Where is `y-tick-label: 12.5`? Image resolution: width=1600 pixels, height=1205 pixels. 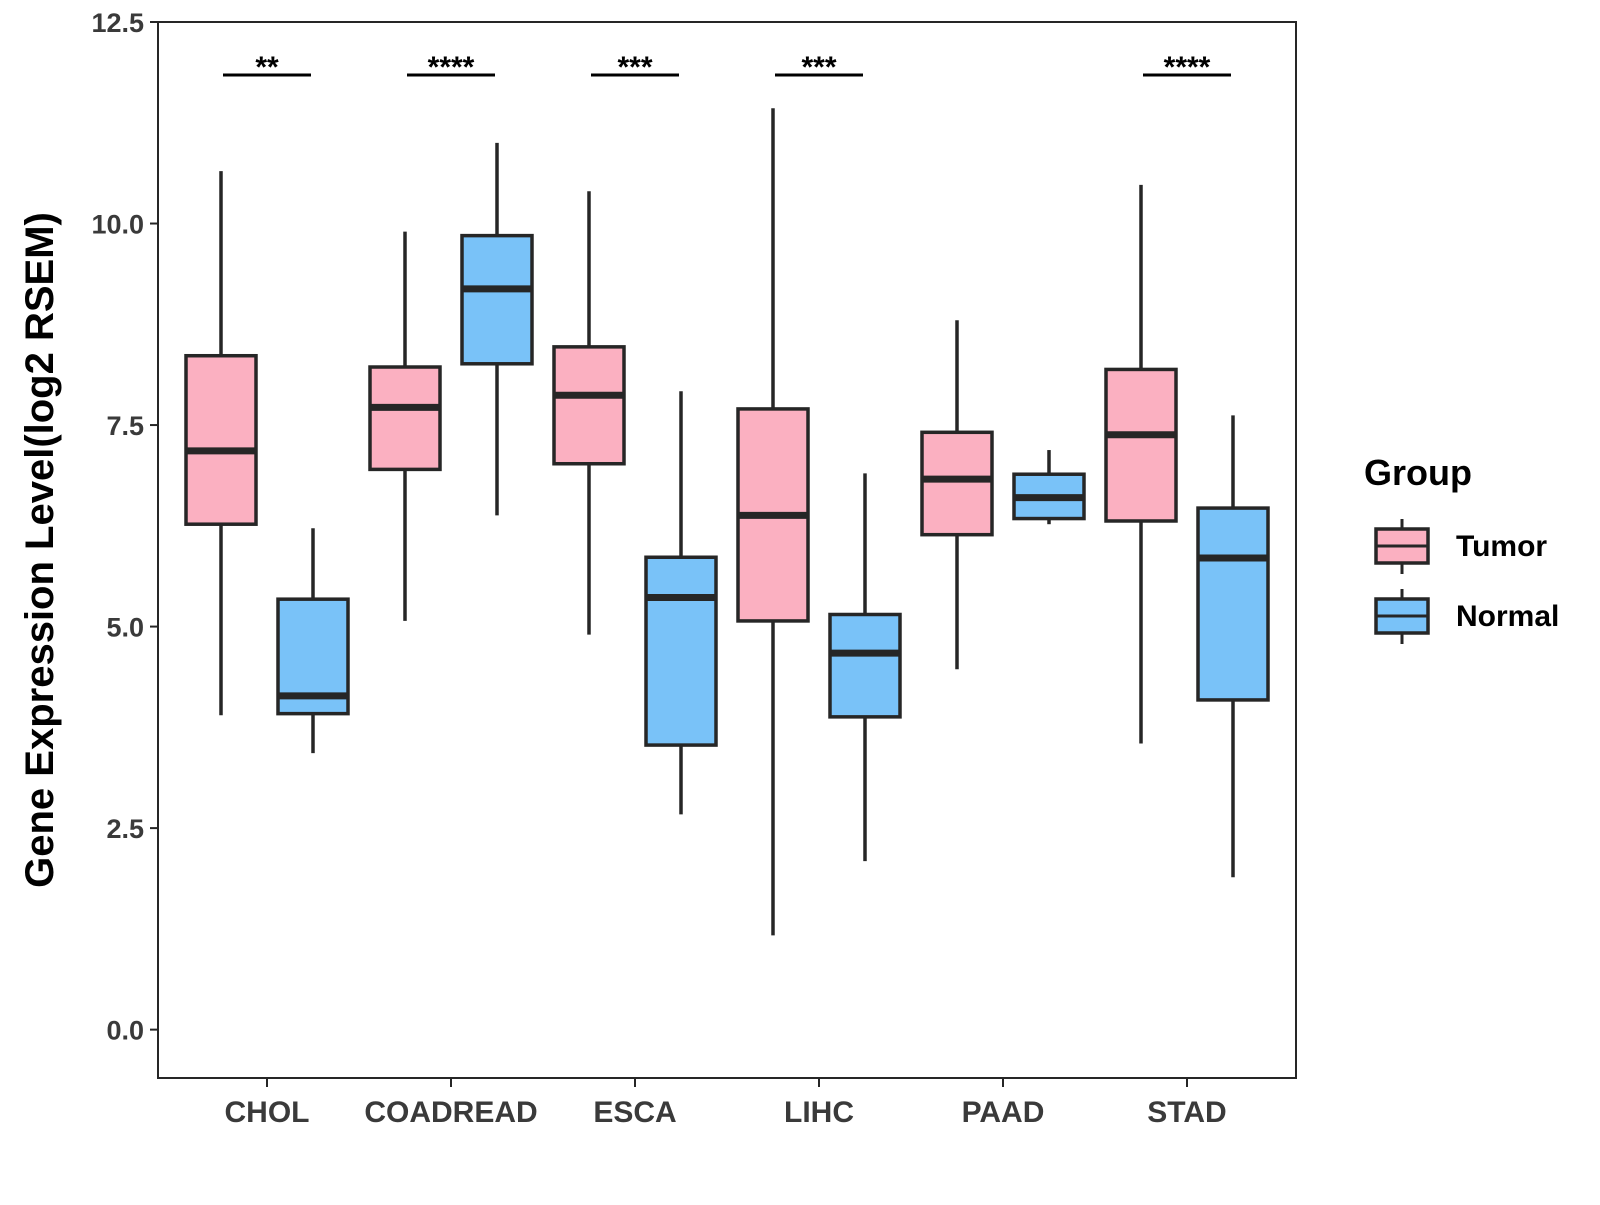 y-tick-label: 12.5 is located at coordinates (117, 23).